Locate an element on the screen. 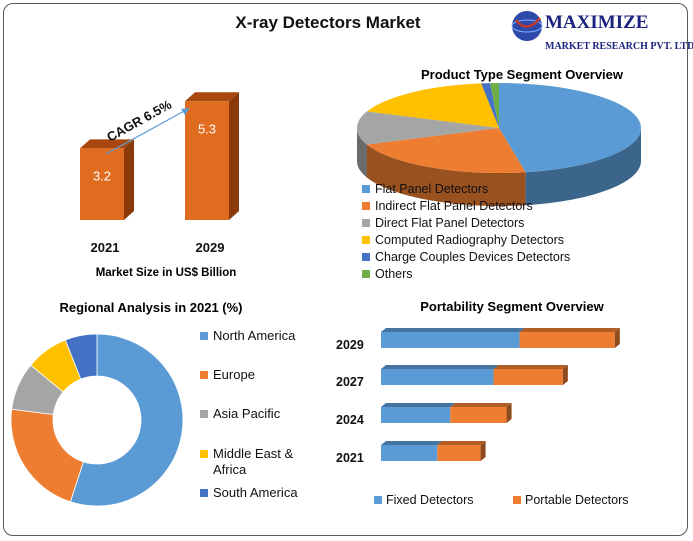 The height and width of the screenshot is (541, 693). regional-legend-label: South America is located at coordinates (255, 492).